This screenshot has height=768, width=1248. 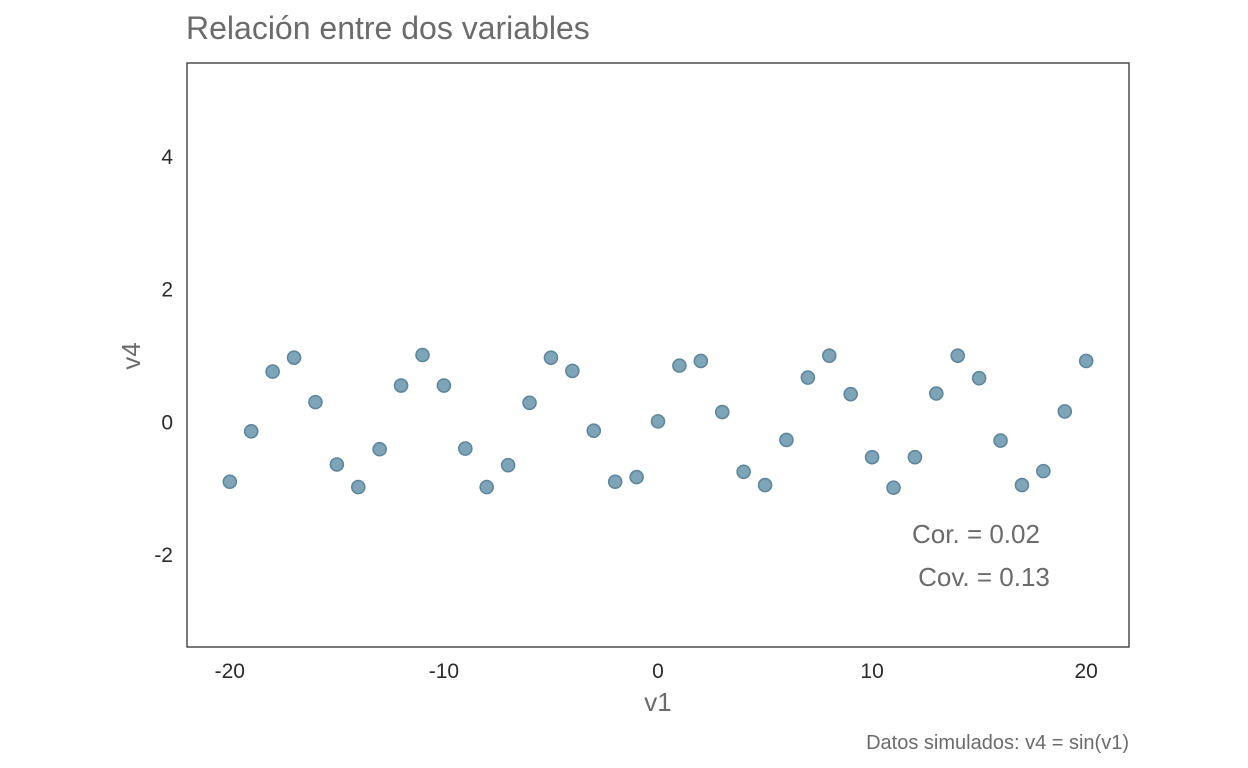 I want to click on chart-caption: Datos simulados: v4 = sin(v1), so click(x=997, y=743).